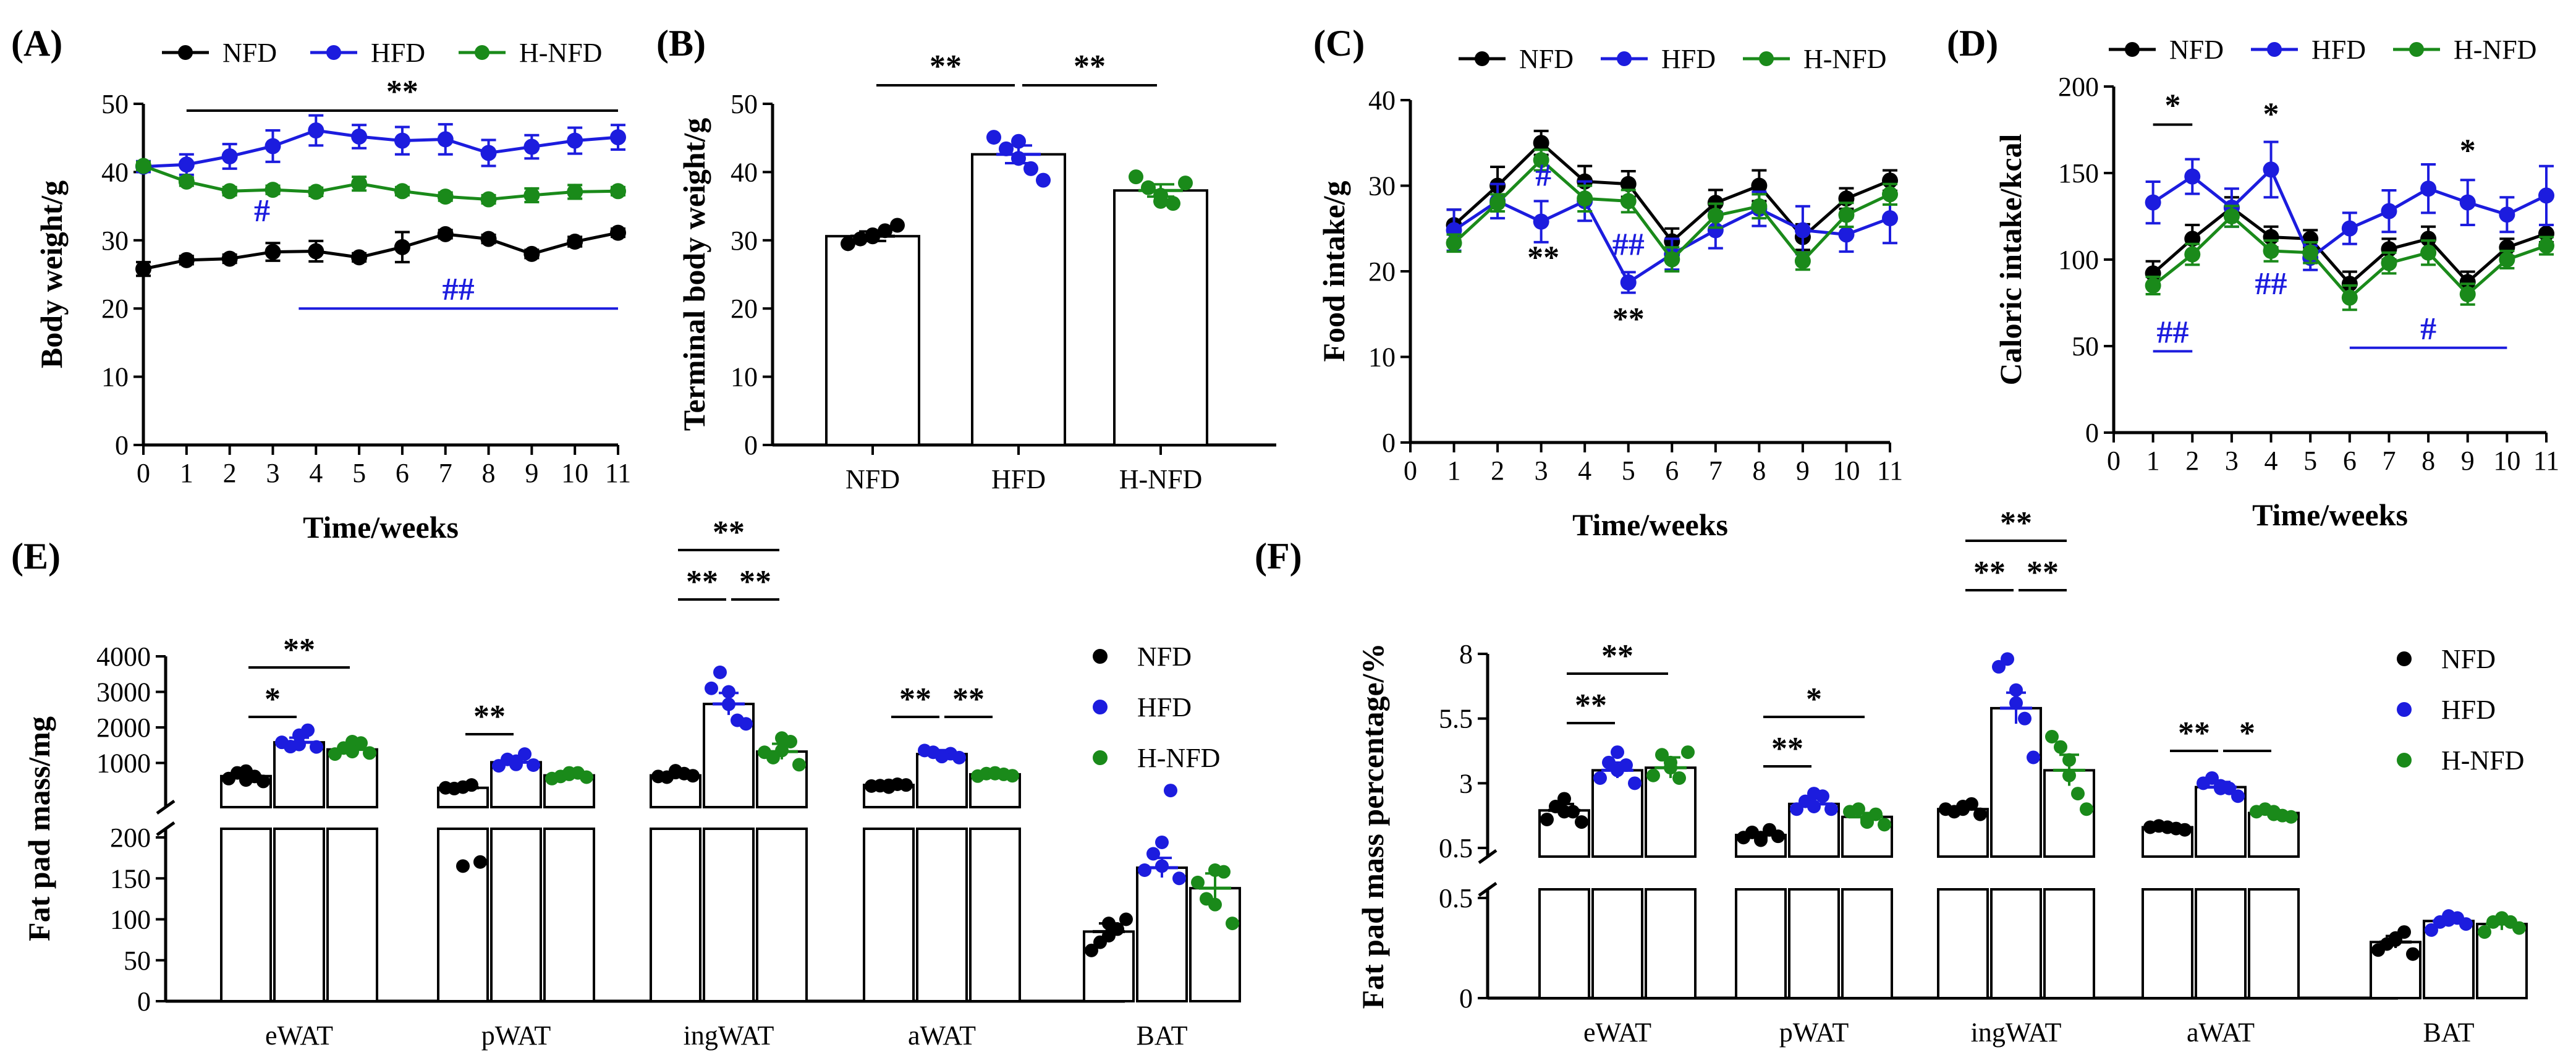 Image resolution: width=2576 pixels, height=1063 pixels. Describe the element at coordinates (2221, 885) in the screenshot. I see `bar-awat-hfd` at that location.